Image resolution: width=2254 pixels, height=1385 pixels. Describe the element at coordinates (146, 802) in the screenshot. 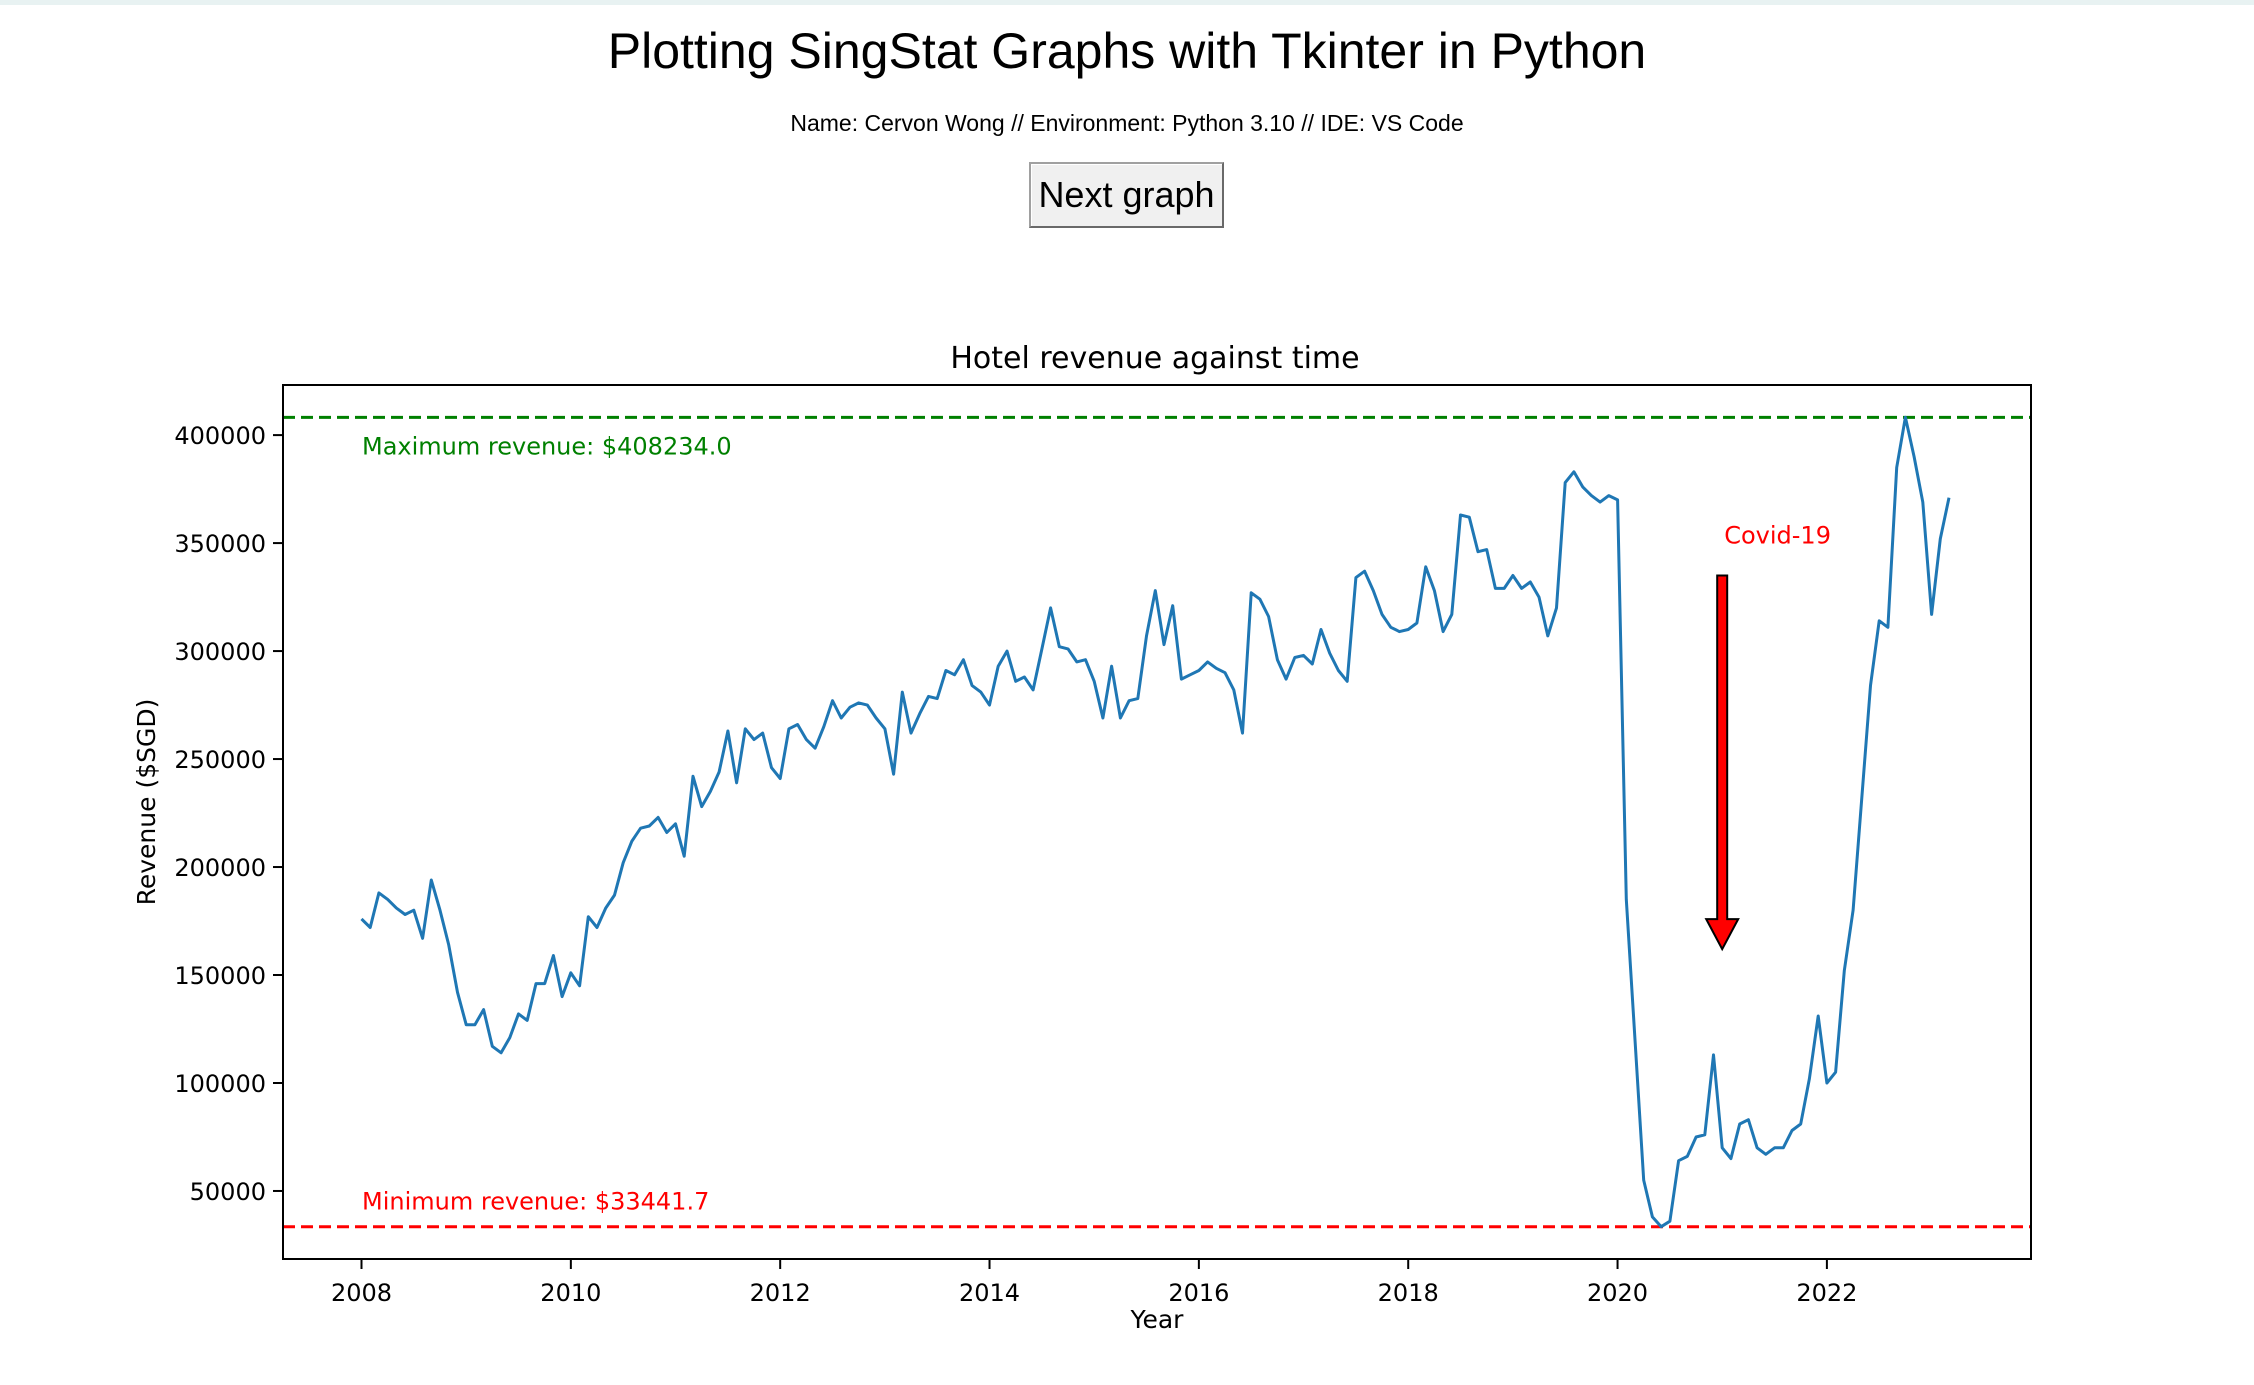

I see `y-axis-label: Revenue ($SGD)` at that location.